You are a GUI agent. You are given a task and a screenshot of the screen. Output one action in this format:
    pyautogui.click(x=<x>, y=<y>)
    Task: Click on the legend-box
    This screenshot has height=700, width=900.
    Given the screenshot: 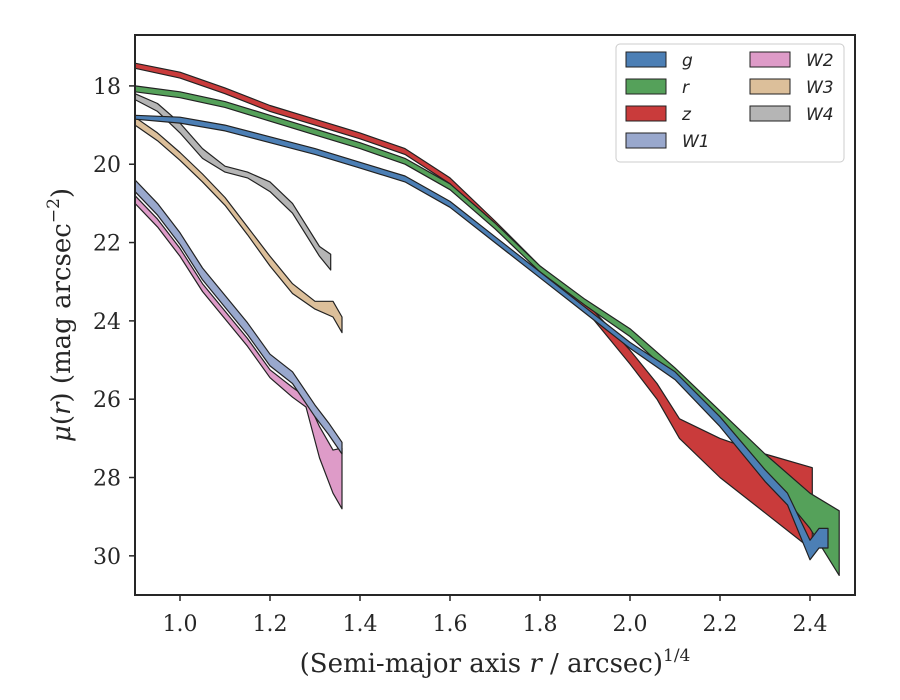 What is the action you would take?
    pyautogui.click(x=730, y=103)
    